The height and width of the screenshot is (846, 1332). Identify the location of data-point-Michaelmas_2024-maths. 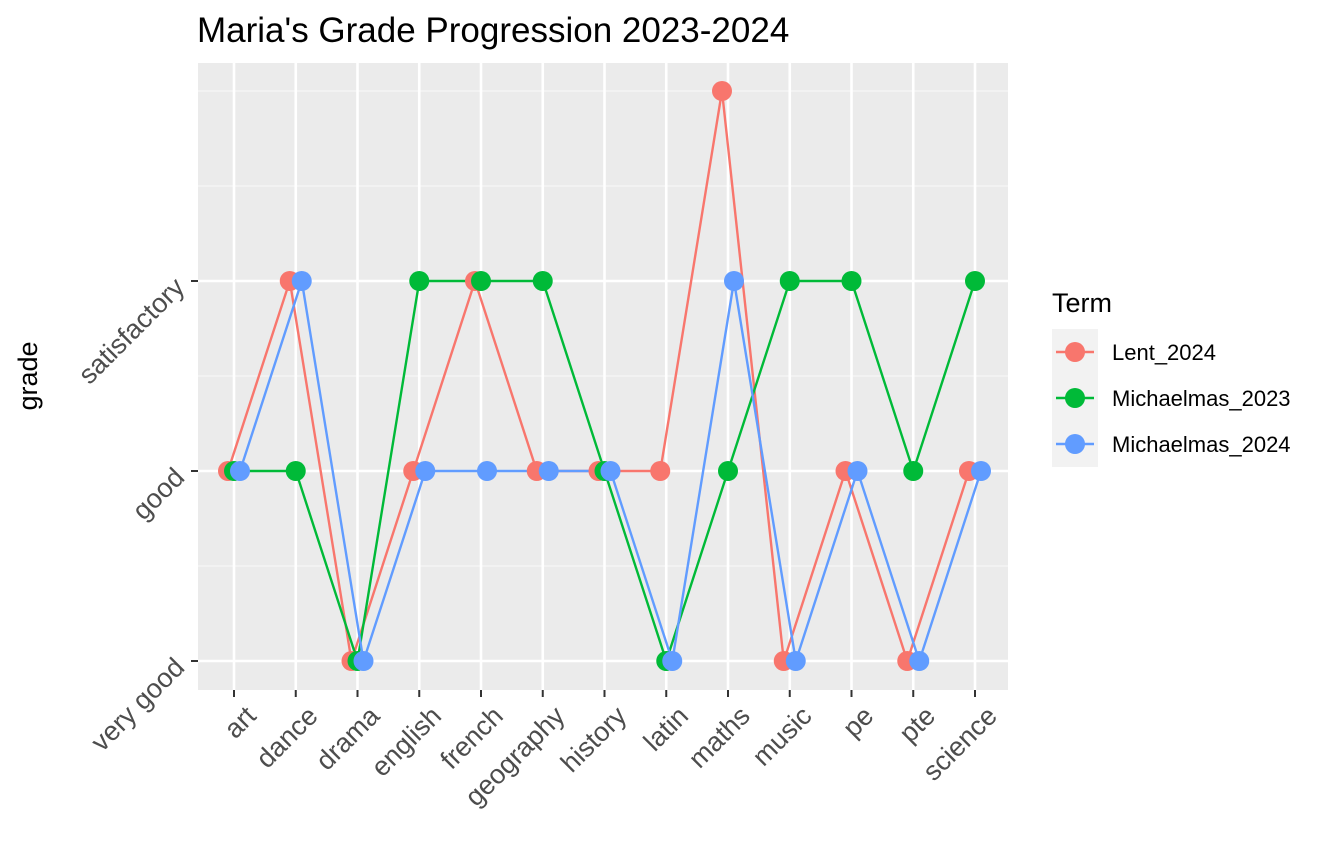
(734, 281).